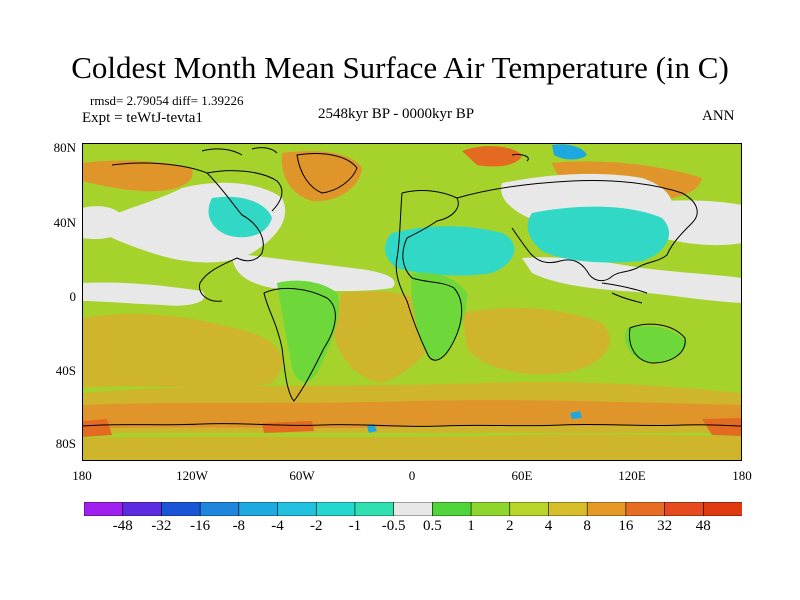 This screenshot has width=800, height=600. What do you see at coordinates (316, 526) in the screenshot?
I see `colorbar-level-label: -2` at bounding box center [316, 526].